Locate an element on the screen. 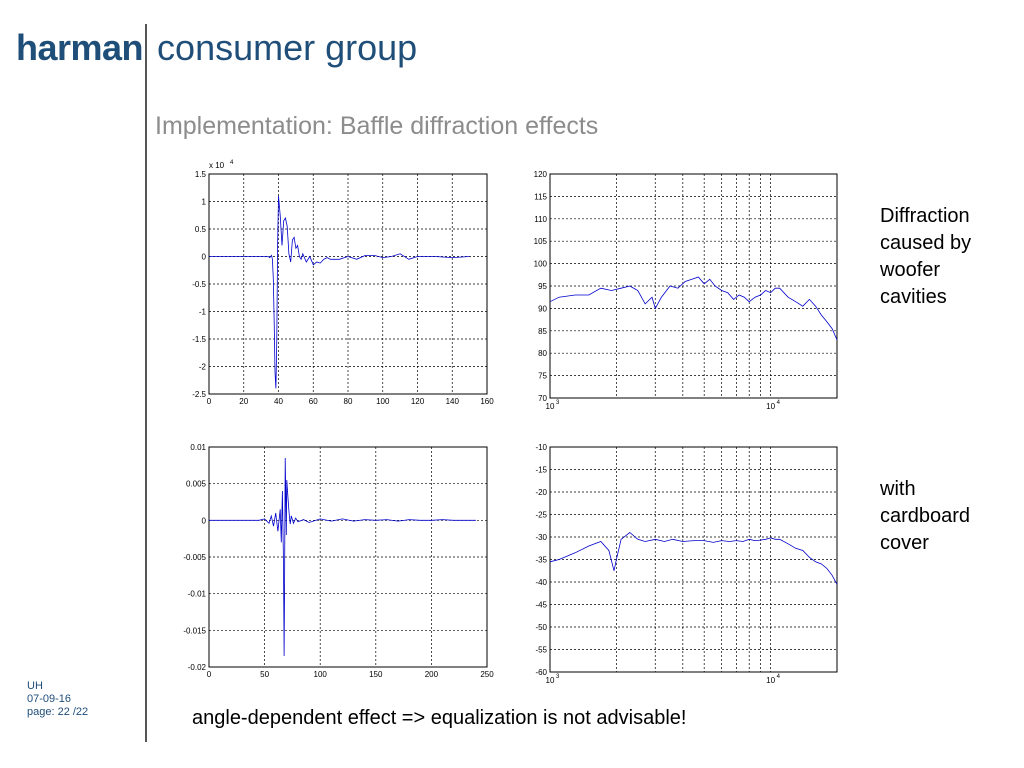 The width and height of the screenshot is (1024, 768). footer-date: 07-09-16 is located at coordinates (49, 699).